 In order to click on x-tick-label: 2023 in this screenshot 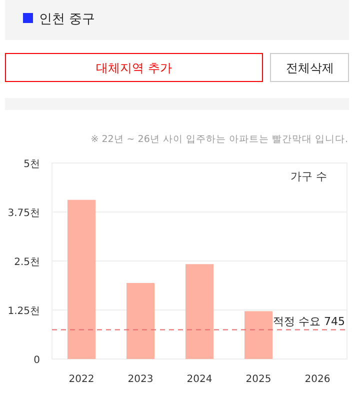, I will do `click(141, 379)`.